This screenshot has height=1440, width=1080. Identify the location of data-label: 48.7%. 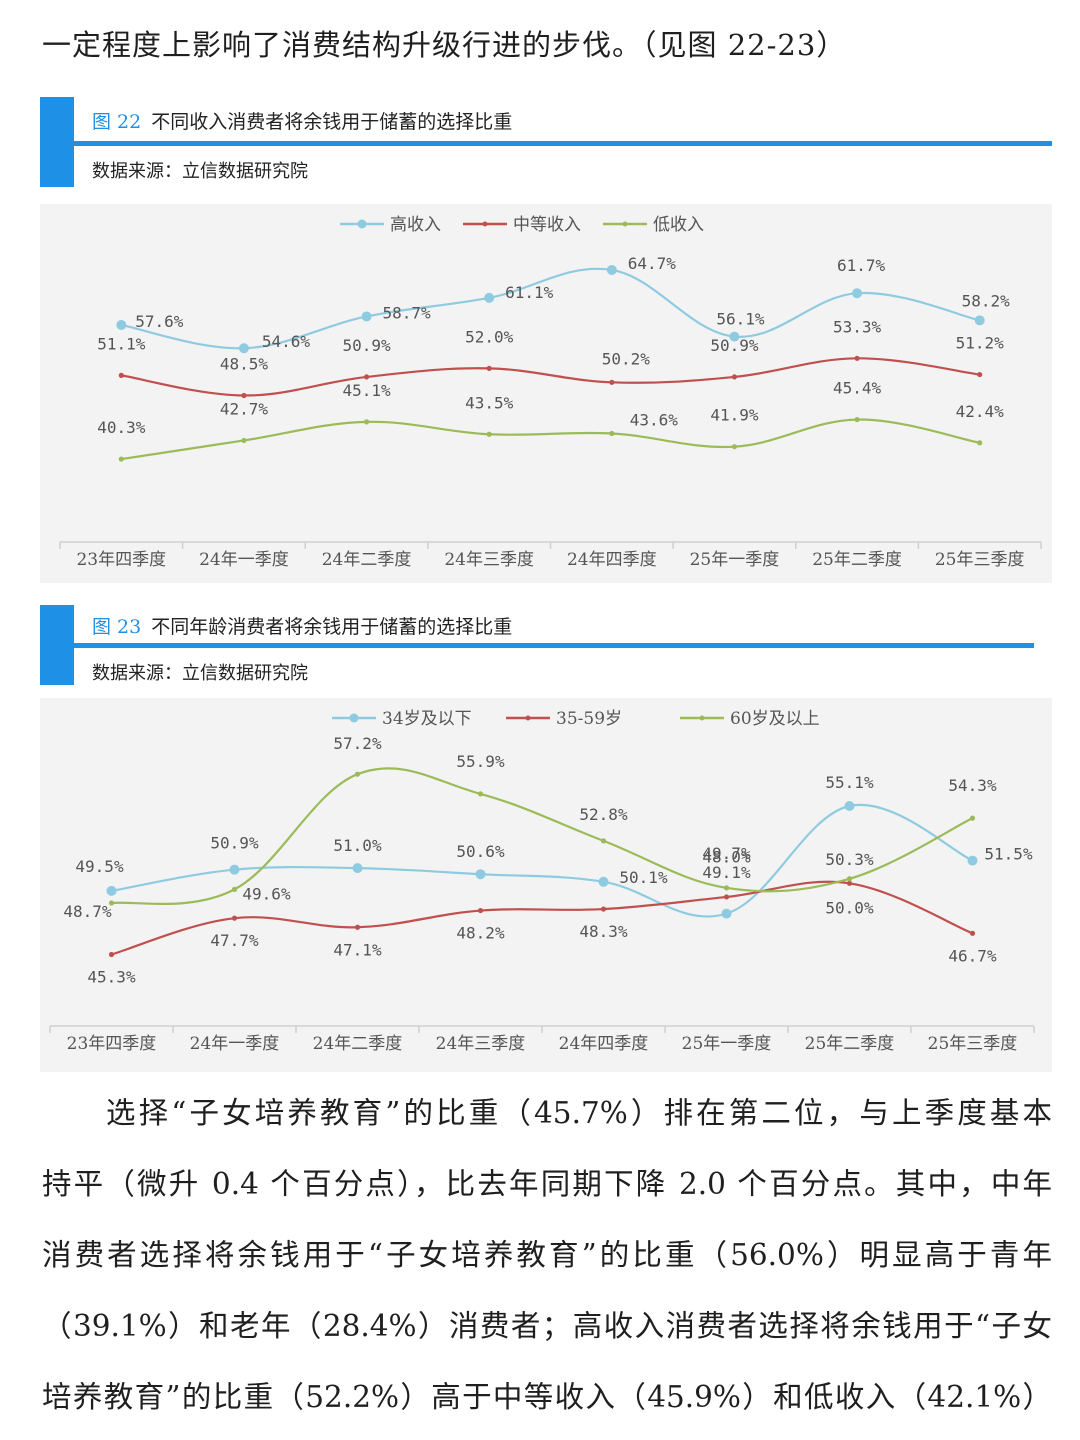
(87, 911).